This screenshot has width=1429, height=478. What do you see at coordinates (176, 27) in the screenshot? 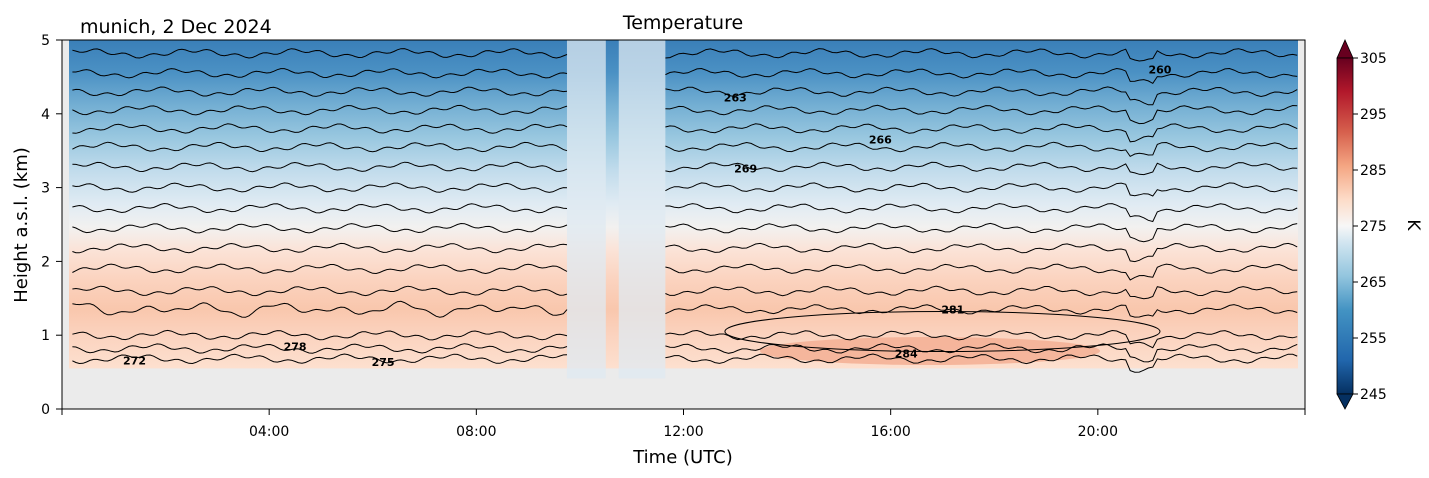
I see `chart-subtitle: munich, 2 Dec 2024` at bounding box center [176, 27].